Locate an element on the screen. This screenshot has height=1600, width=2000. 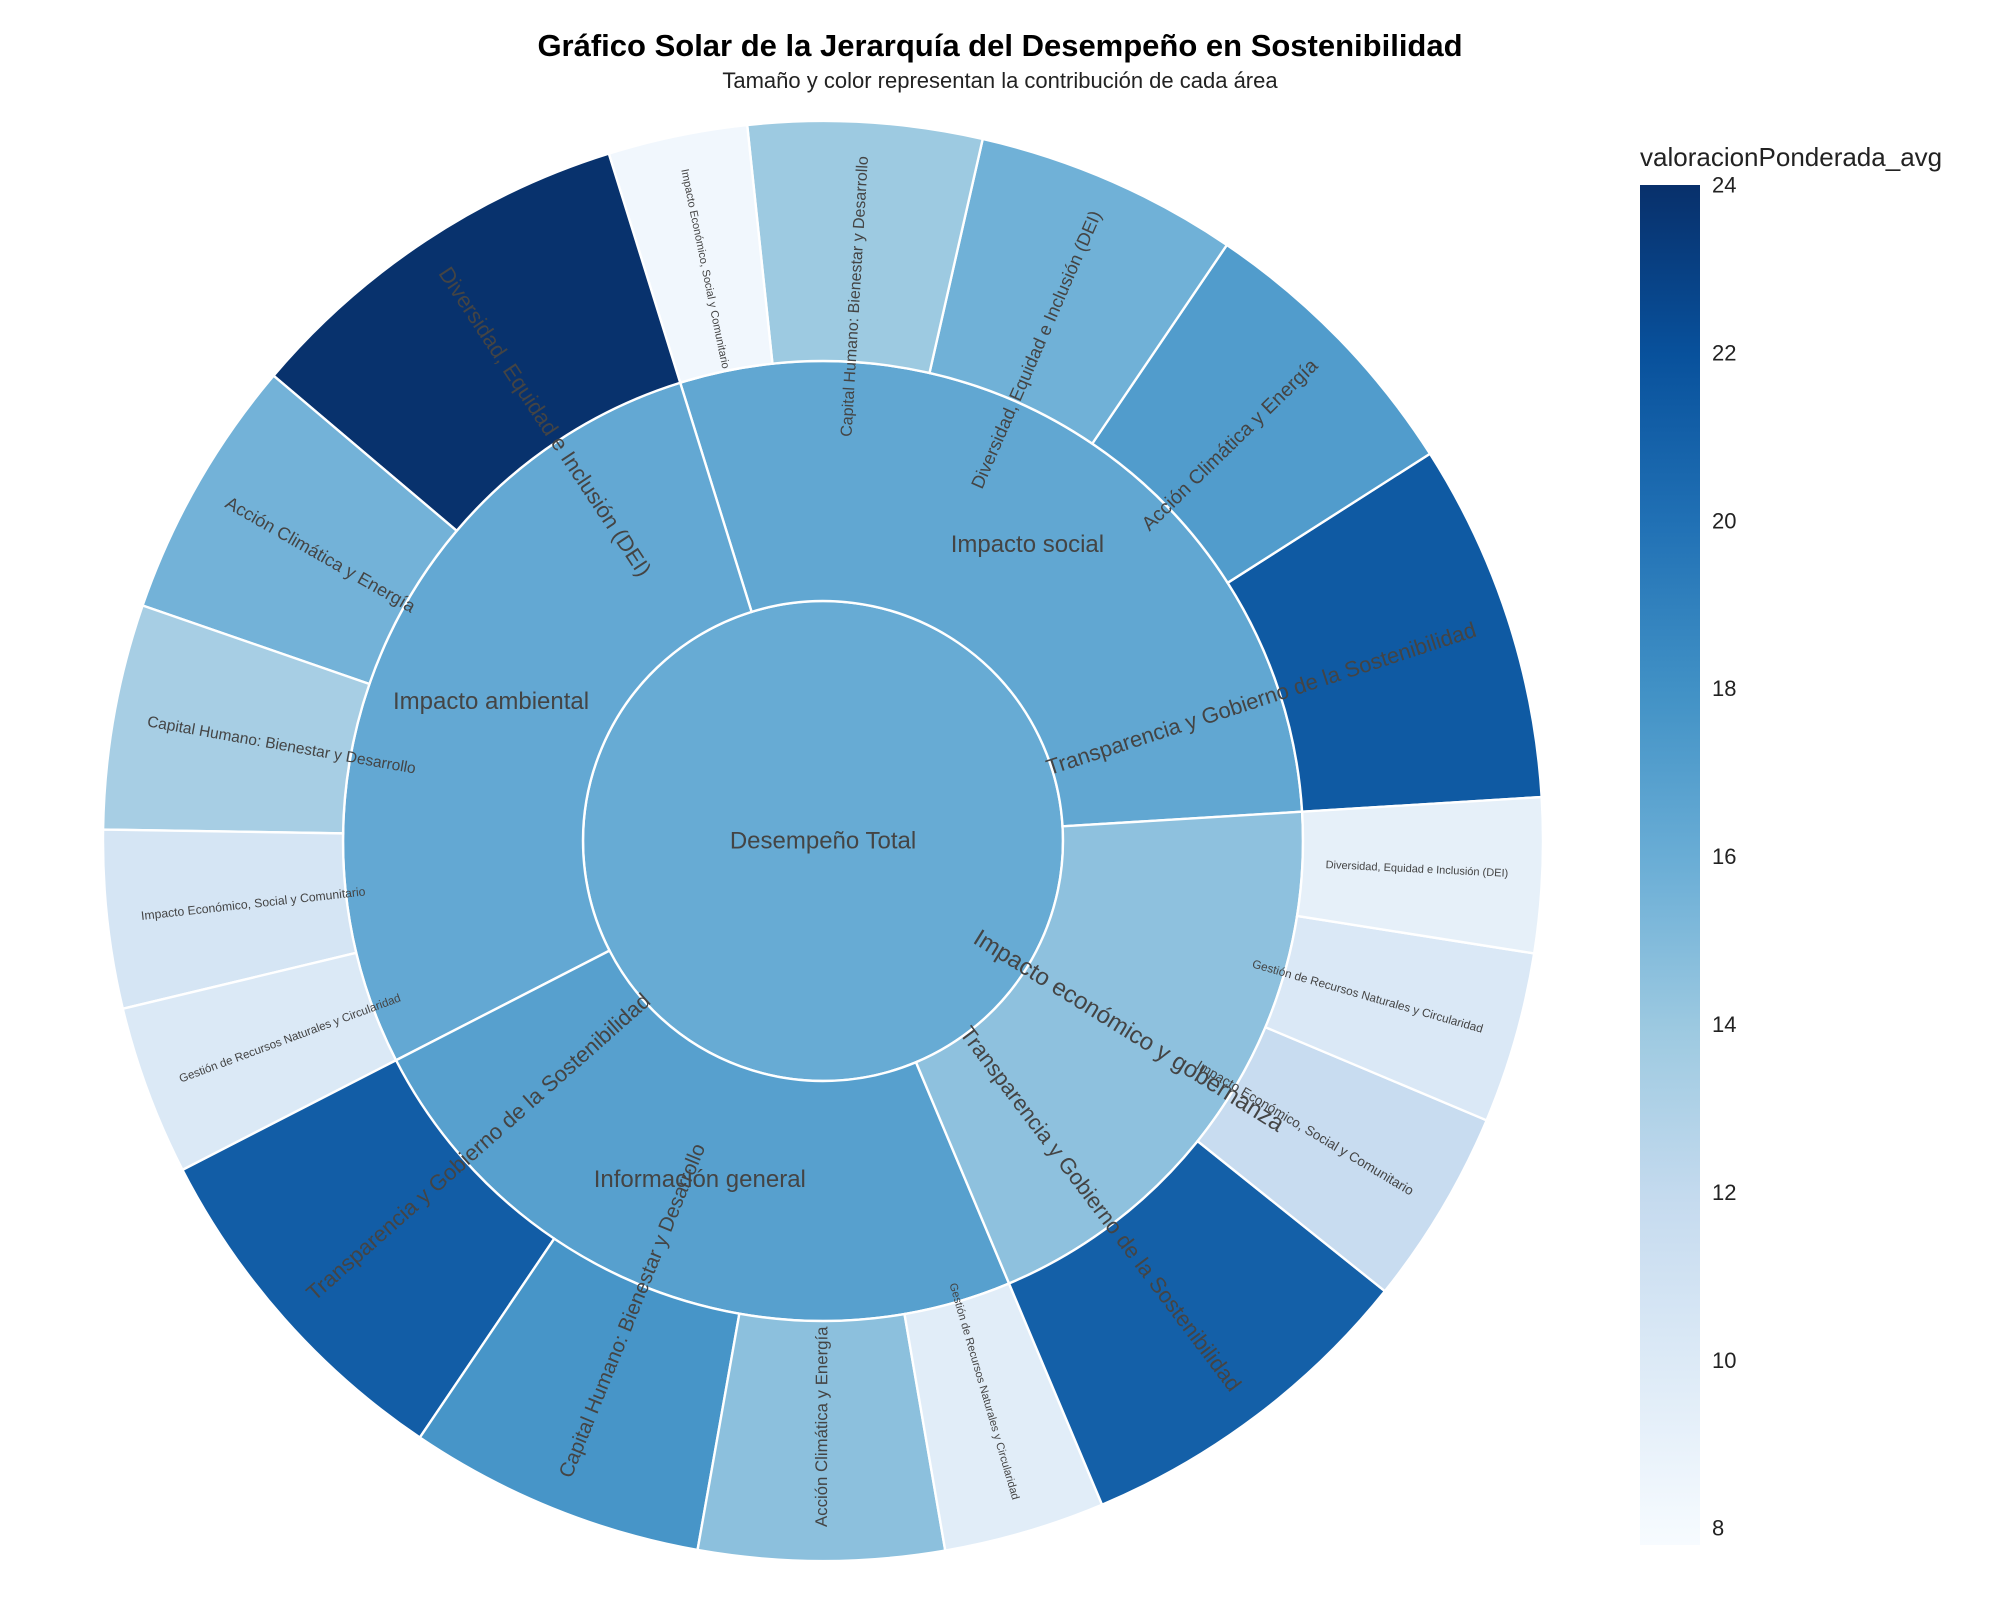
colorbar-tick-10: 10 is located at coordinates (1724, 1360).